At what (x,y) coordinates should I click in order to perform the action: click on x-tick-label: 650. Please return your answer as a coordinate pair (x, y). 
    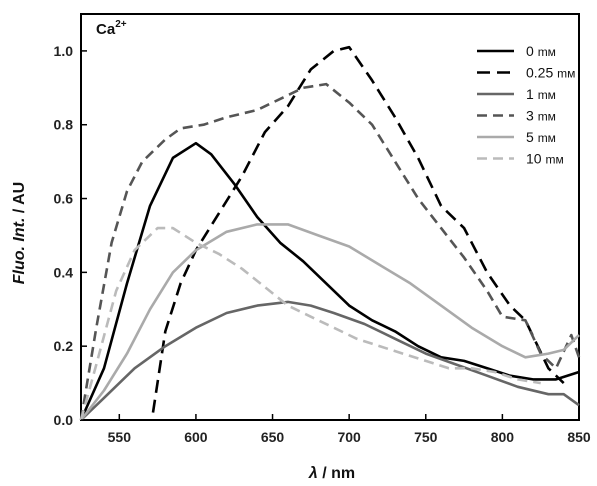
    Looking at the image, I should click on (273, 437).